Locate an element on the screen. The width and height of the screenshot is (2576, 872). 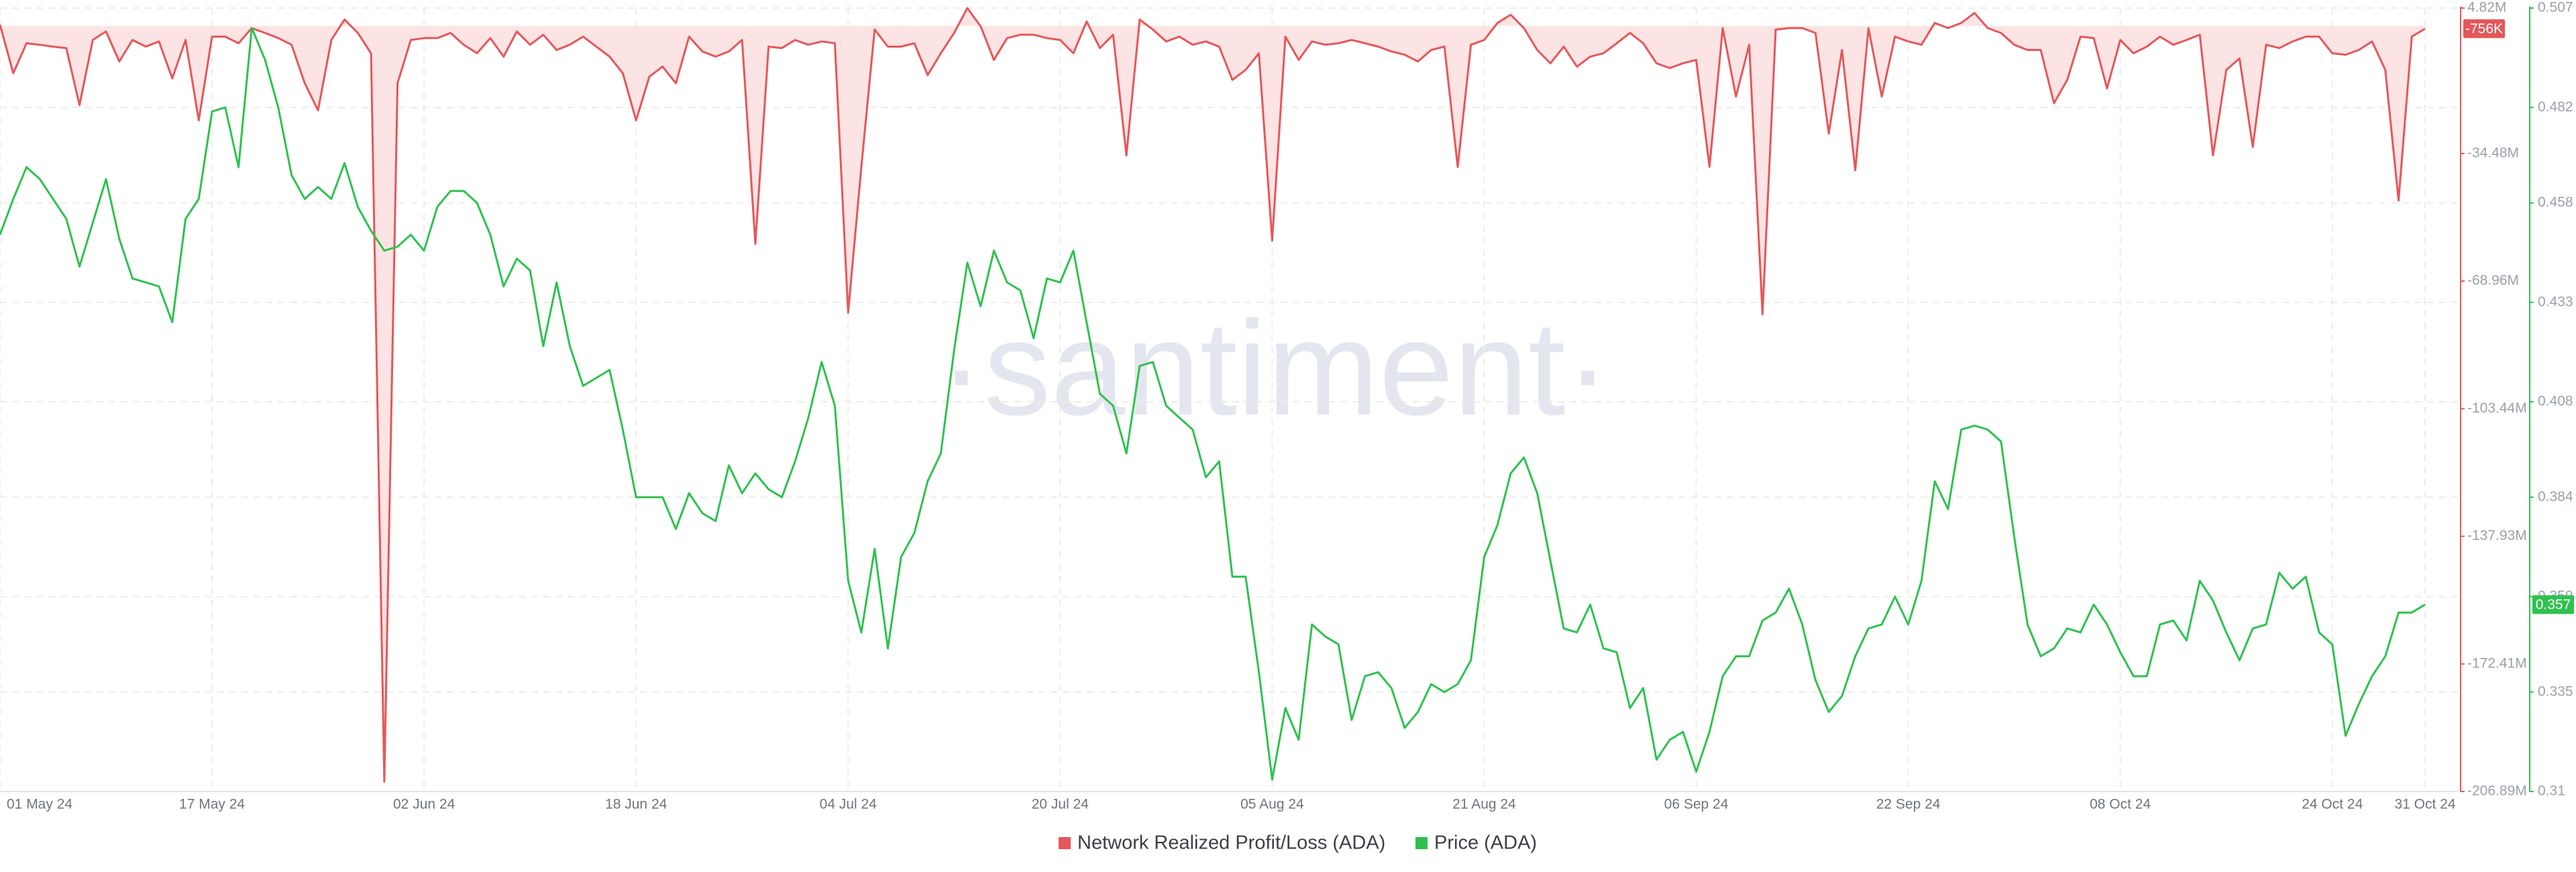
y-tick-label: 4.82M is located at coordinates (2486, 8).